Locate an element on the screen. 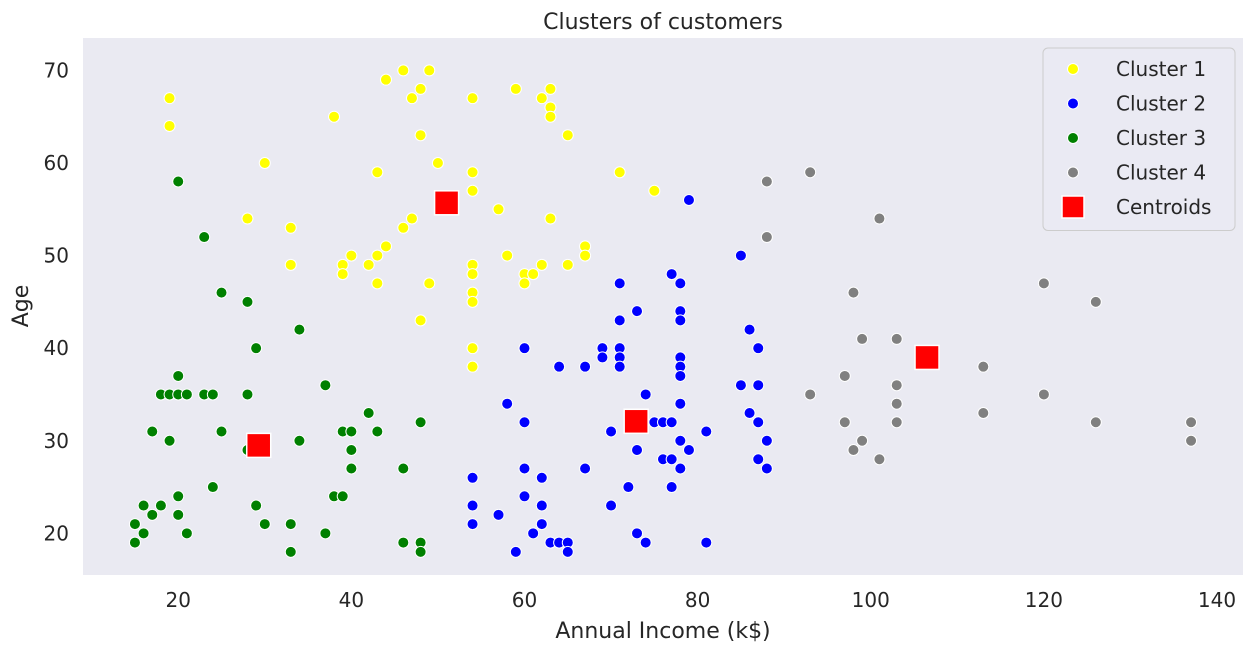 This screenshot has height=652, width=1254. y-ticks: 20 30 40 50 60 70 is located at coordinates (56, 301).